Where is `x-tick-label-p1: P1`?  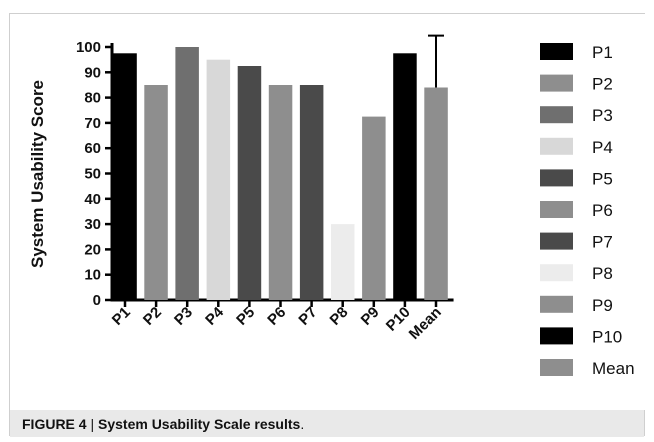 x-tick-label-p1: P1 is located at coordinates (121, 316).